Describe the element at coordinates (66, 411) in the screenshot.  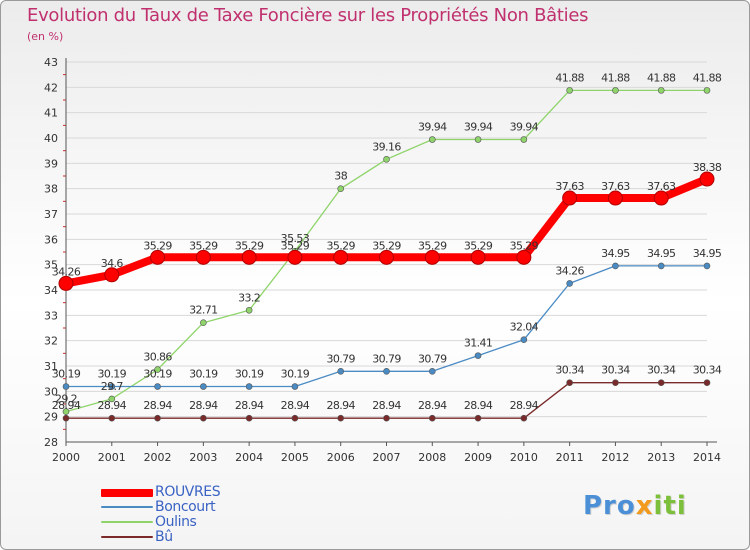
I see `data-point-oulins-2000` at that location.